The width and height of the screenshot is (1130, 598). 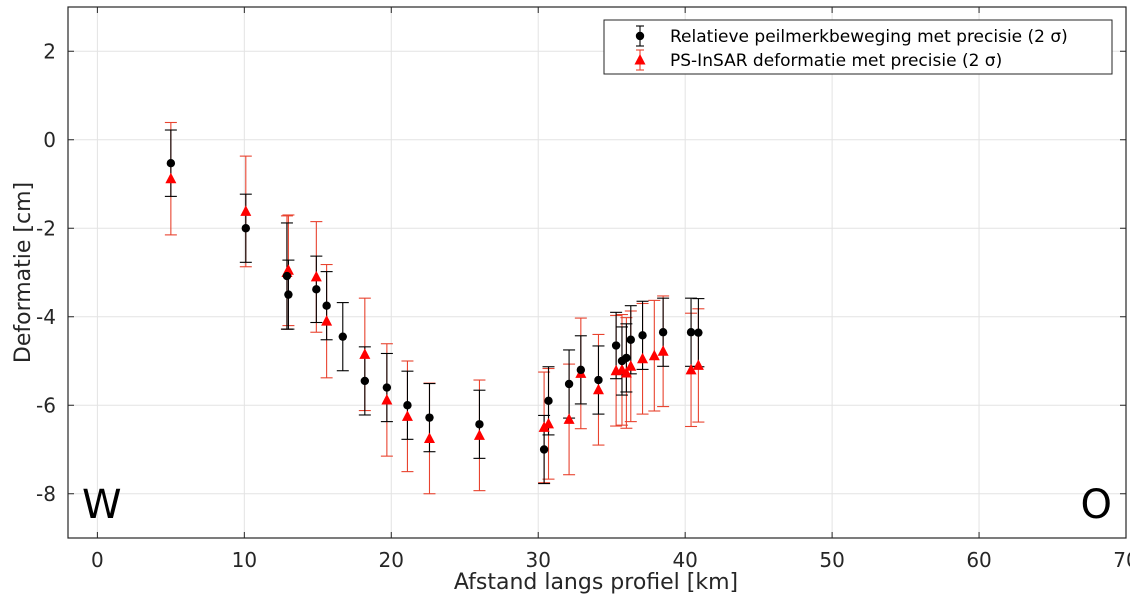 I want to click on x-tick-label: 30, so click(x=537, y=560).